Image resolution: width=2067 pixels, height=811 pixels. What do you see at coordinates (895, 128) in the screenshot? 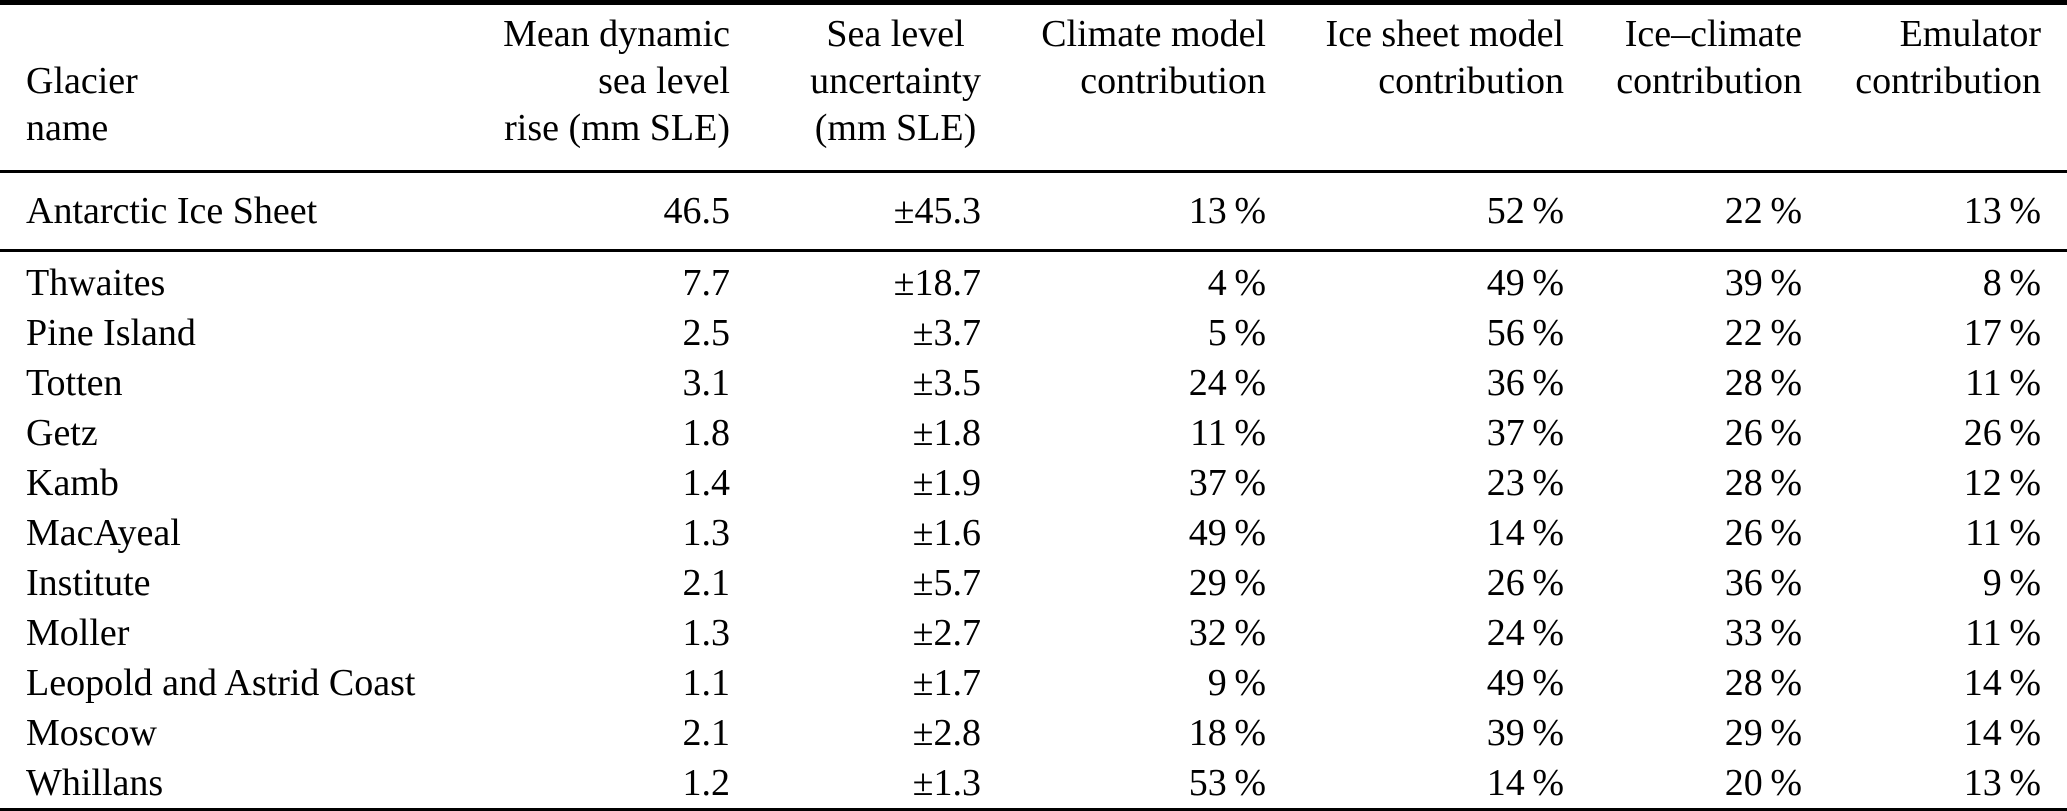
I see `header-line: (mm SLE)` at bounding box center [895, 128].